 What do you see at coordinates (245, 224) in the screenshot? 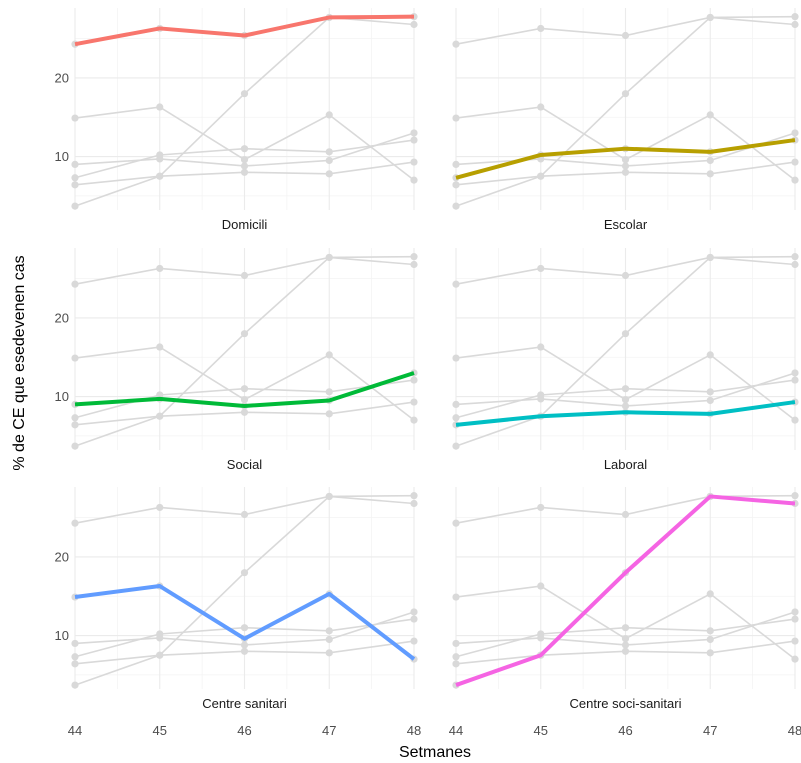
I see `facet-label: Domicili` at bounding box center [245, 224].